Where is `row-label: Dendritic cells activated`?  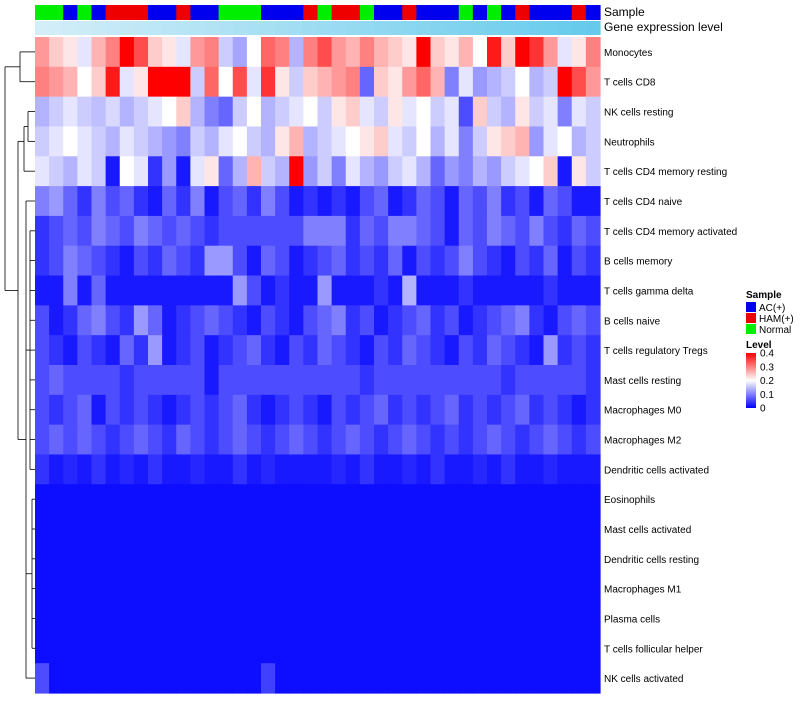 row-label: Dendritic cells activated is located at coordinates (656, 470).